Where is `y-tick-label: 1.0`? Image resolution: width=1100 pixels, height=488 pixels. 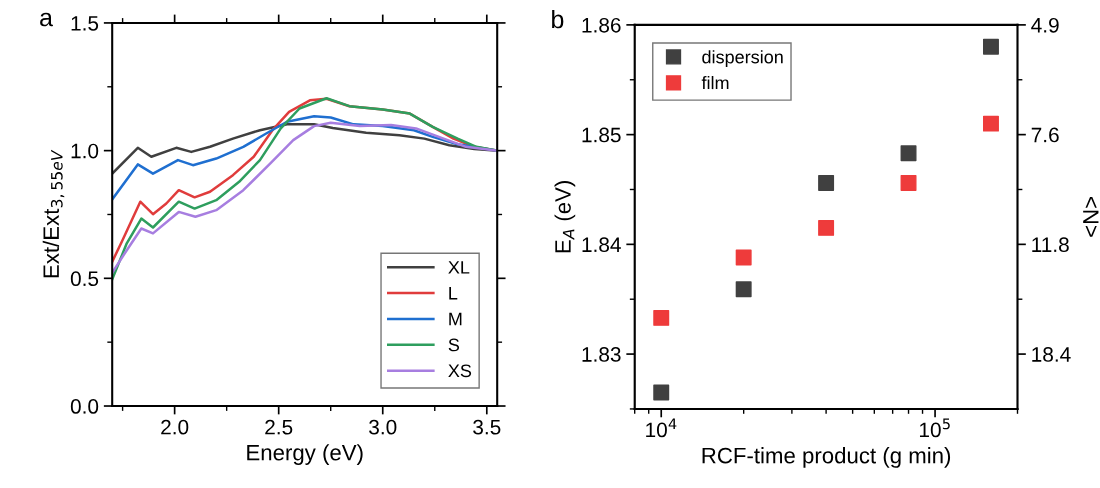 y-tick-label: 1.0 is located at coordinates (85, 151).